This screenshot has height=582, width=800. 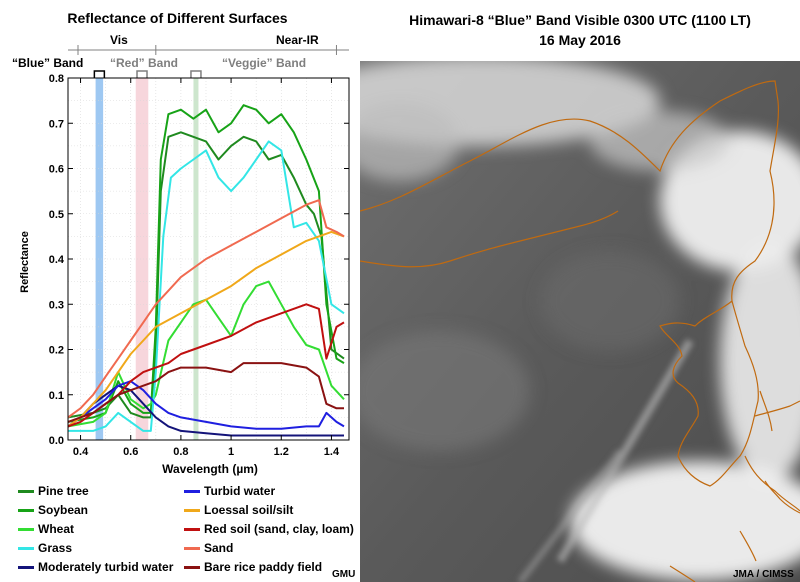 What do you see at coordinates (763, 574) in the screenshot?
I see `credit-jma-cimss: JMA / CIMSS` at bounding box center [763, 574].